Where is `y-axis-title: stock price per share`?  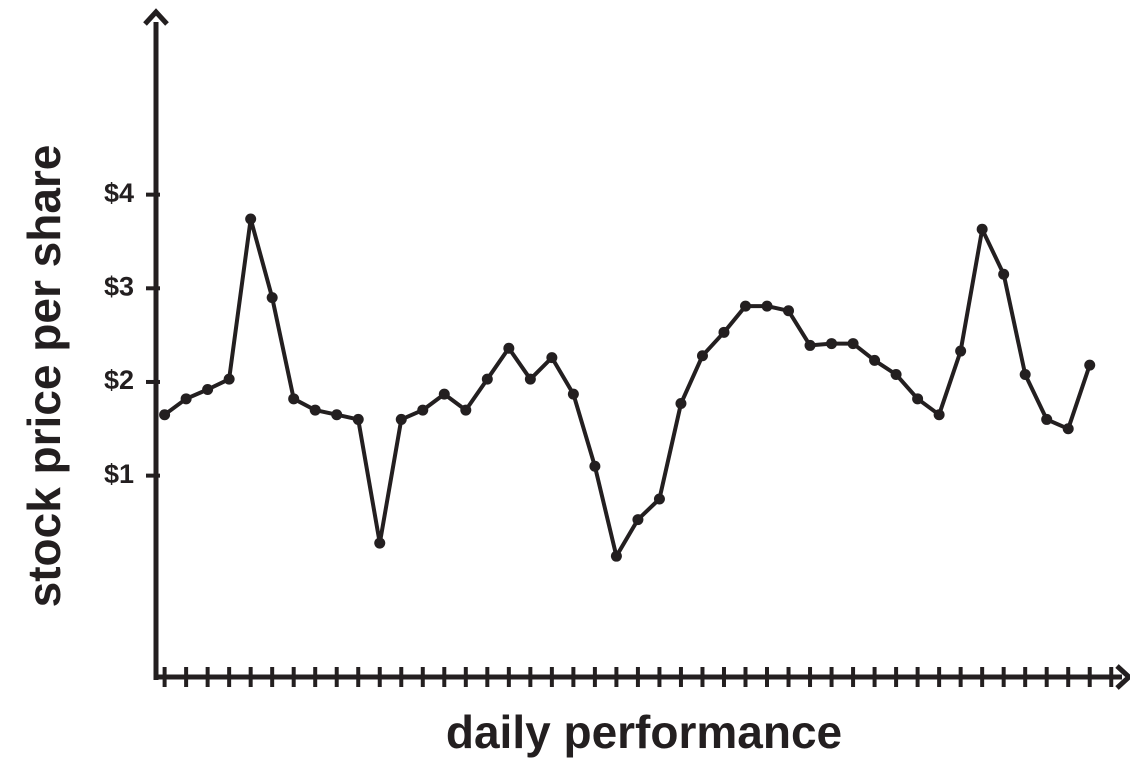 y-axis-title: stock price per share is located at coordinates (44, 376).